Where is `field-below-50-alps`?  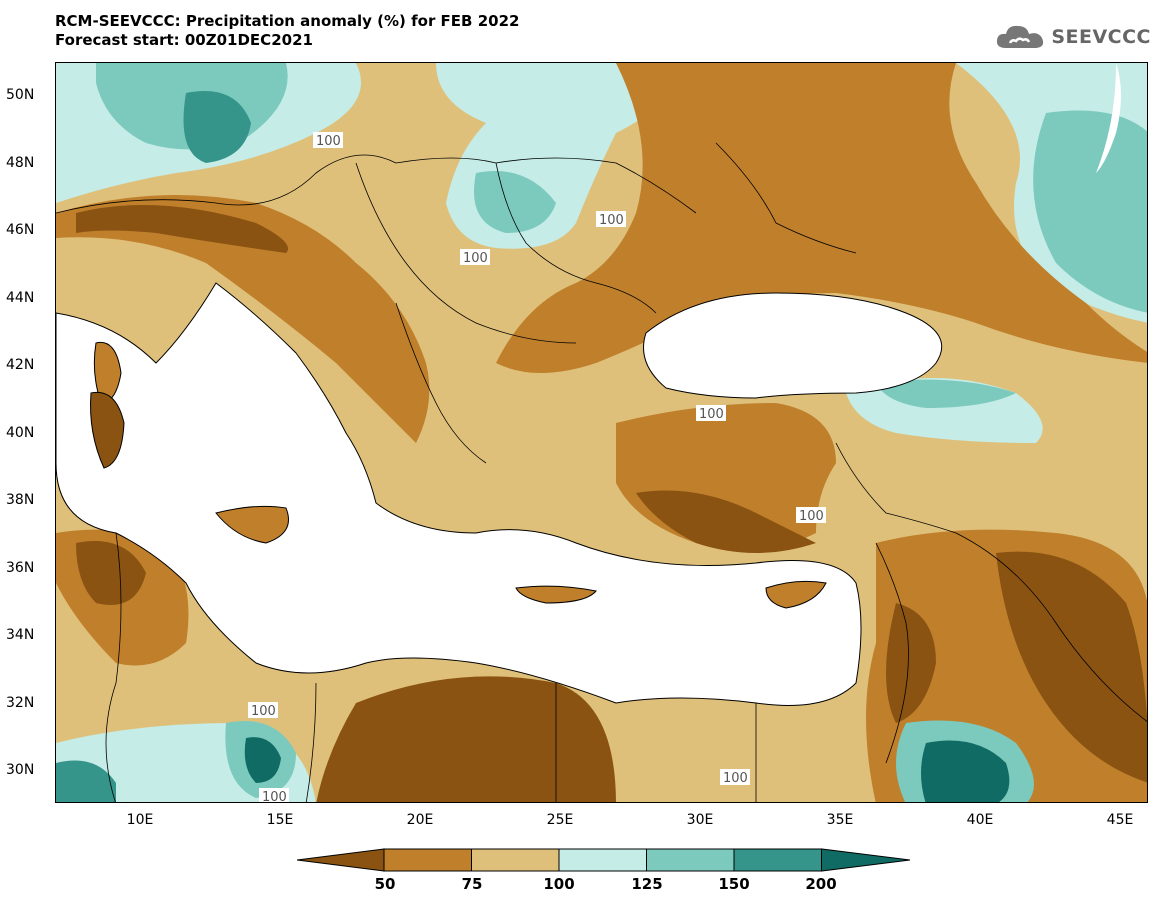
field-below-50-alps is located at coordinates (182, 229).